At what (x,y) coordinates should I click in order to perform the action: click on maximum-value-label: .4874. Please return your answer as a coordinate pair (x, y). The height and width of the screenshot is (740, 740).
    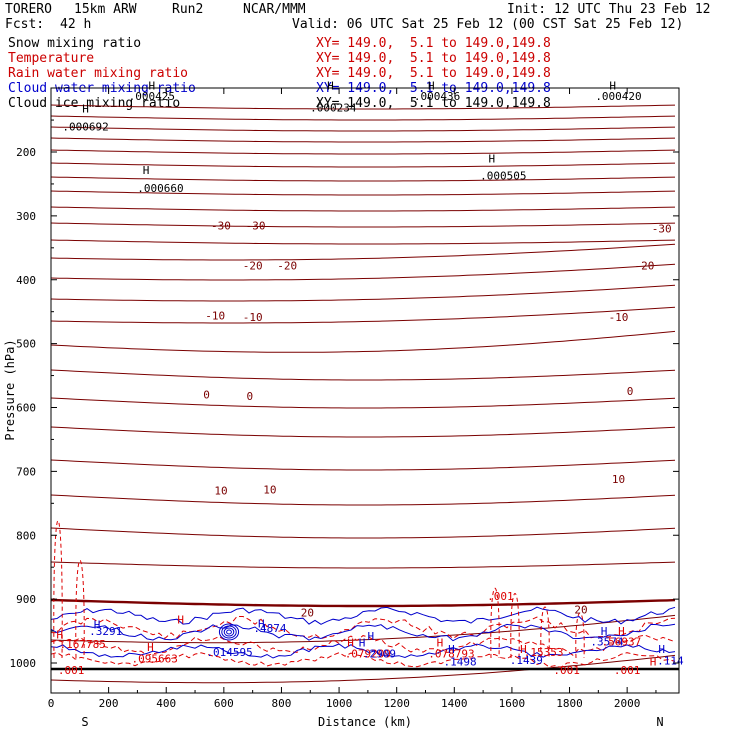
    Looking at the image, I should click on (269, 628).